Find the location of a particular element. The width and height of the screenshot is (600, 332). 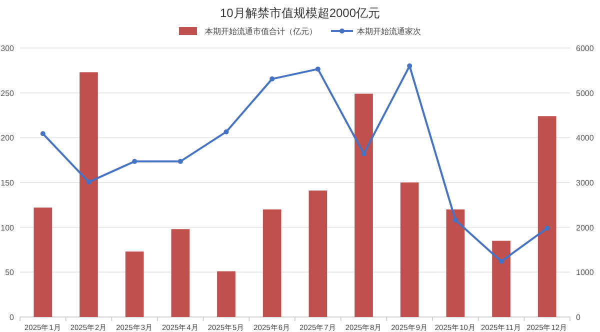

y2-tick-label: 1000 is located at coordinates (585, 273).